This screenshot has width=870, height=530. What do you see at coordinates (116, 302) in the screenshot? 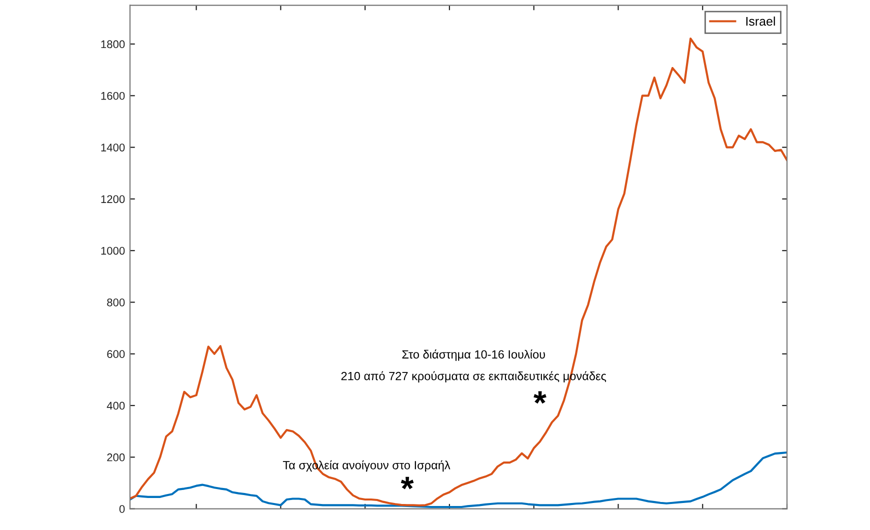
I see `y-tick-label: 800` at bounding box center [116, 302].